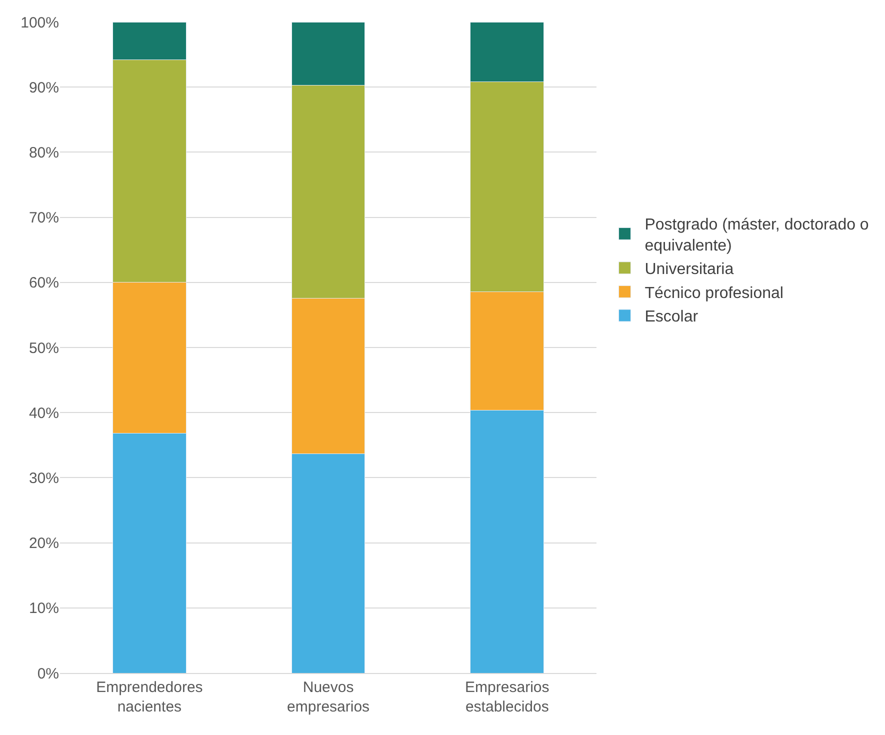  Describe the element at coordinates (507, 697) in the screenshot. I see `x-tick-label: Empresarios establecidos` at that location.